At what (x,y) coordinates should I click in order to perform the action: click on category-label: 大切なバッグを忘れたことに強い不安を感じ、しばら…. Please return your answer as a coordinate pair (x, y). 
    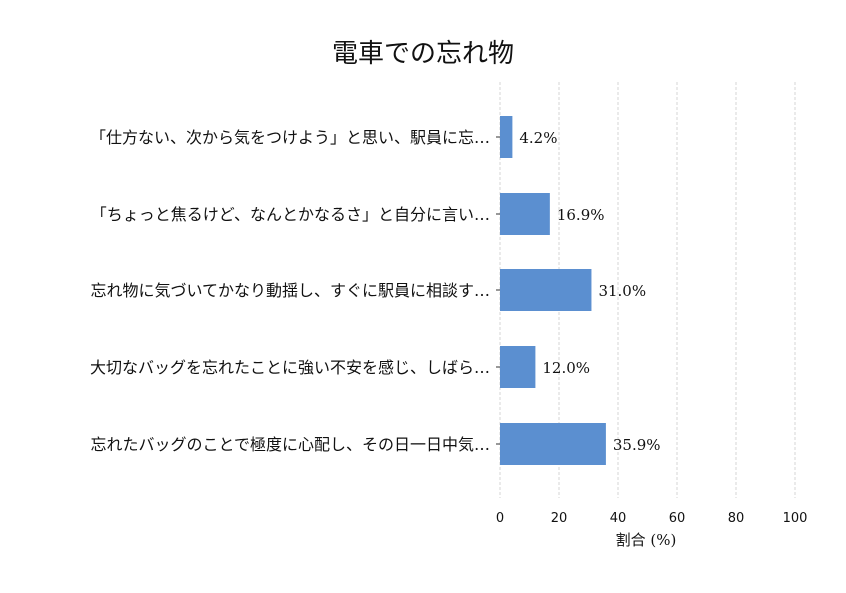
    Looking at the image, I should click on (290, 367).